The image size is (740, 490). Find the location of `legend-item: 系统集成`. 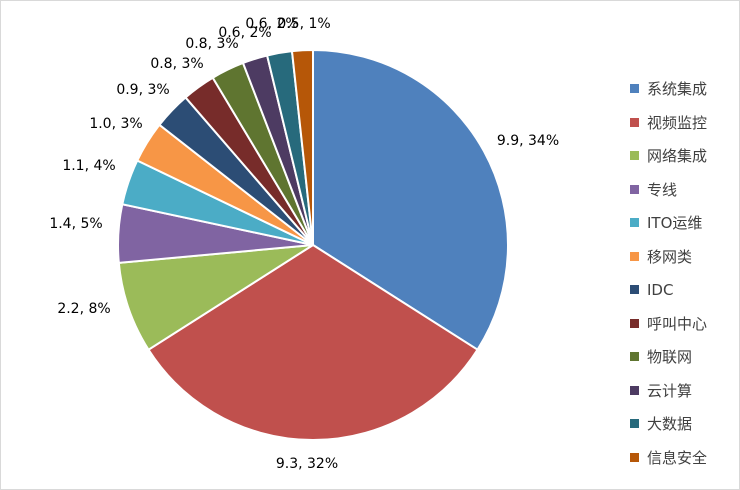

legend-item: 系统集成 is located at coordinates (682, 89).